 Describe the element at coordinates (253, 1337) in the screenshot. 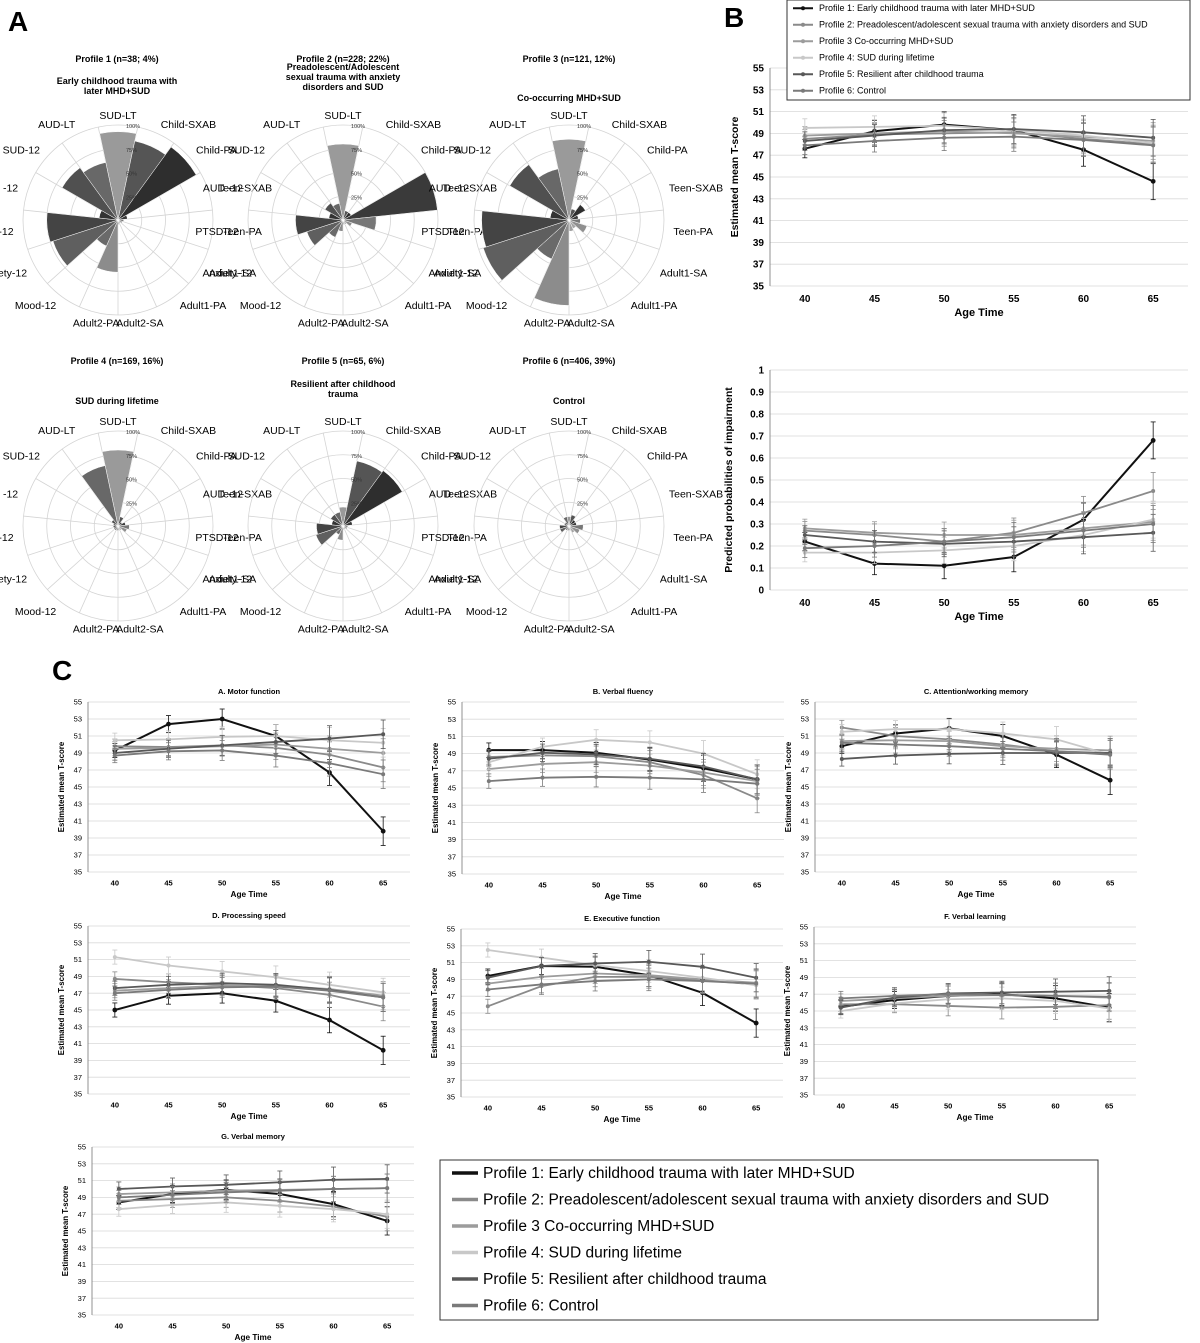

I see `x-axis-label: Age Time` at that location.